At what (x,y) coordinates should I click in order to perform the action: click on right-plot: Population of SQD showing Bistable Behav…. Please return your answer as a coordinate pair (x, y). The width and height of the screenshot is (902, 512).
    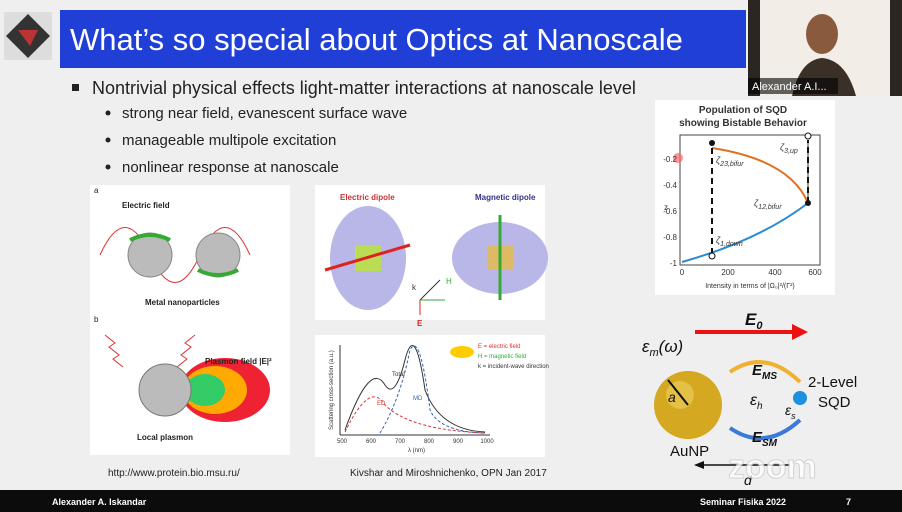
    Looking at the image, I should click on (745, 197).